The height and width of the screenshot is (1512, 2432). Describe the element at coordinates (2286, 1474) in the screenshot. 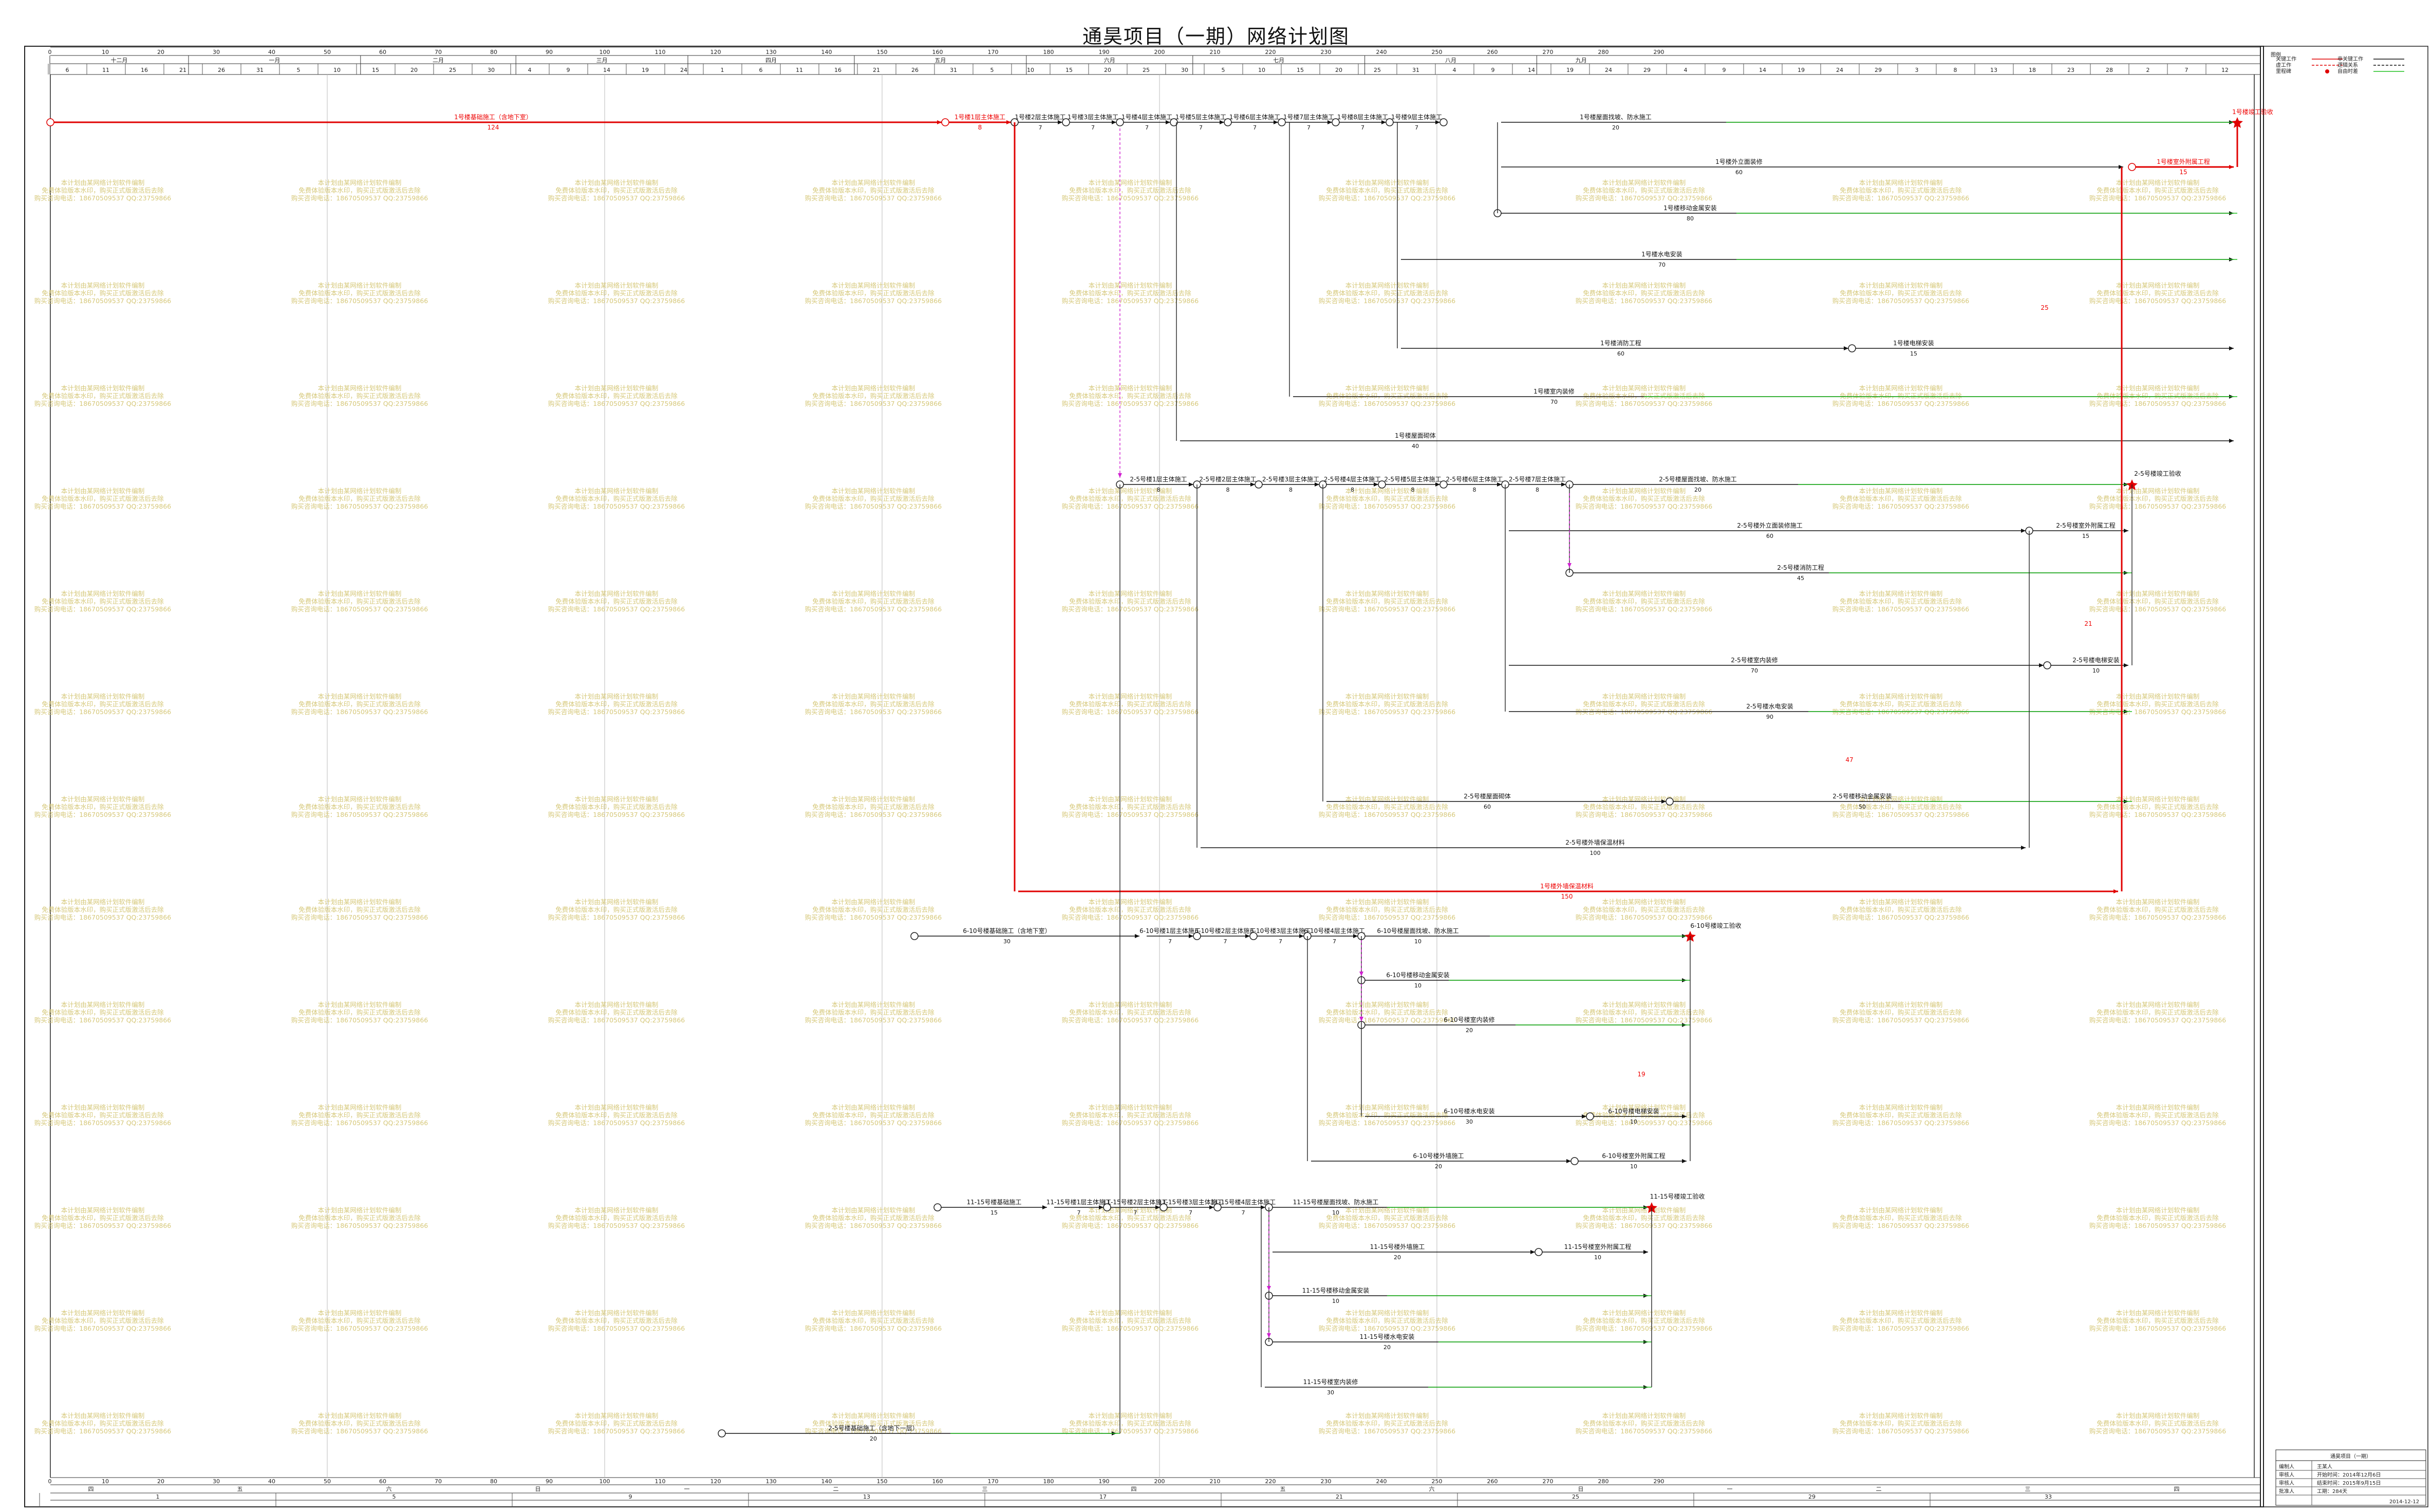

I see `info-key: 审核人` at that location.